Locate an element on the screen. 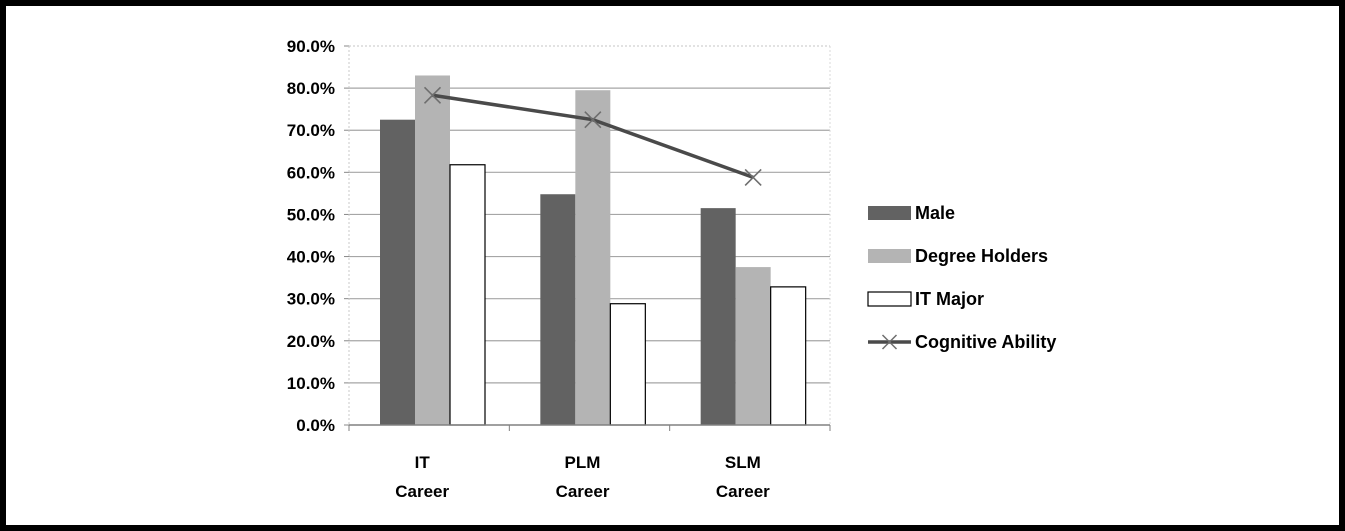  x-category-label: PLM is located at coordinates (583, 462).